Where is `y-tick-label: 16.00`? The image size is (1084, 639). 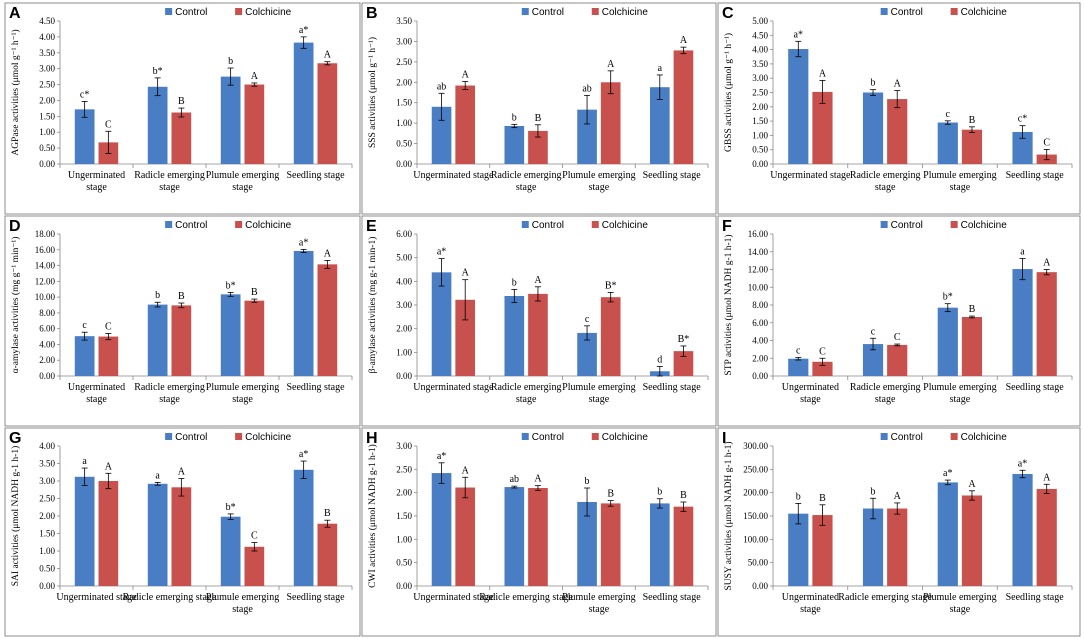 y-tick-label: 16.00 is located at coordinates (758, 234).